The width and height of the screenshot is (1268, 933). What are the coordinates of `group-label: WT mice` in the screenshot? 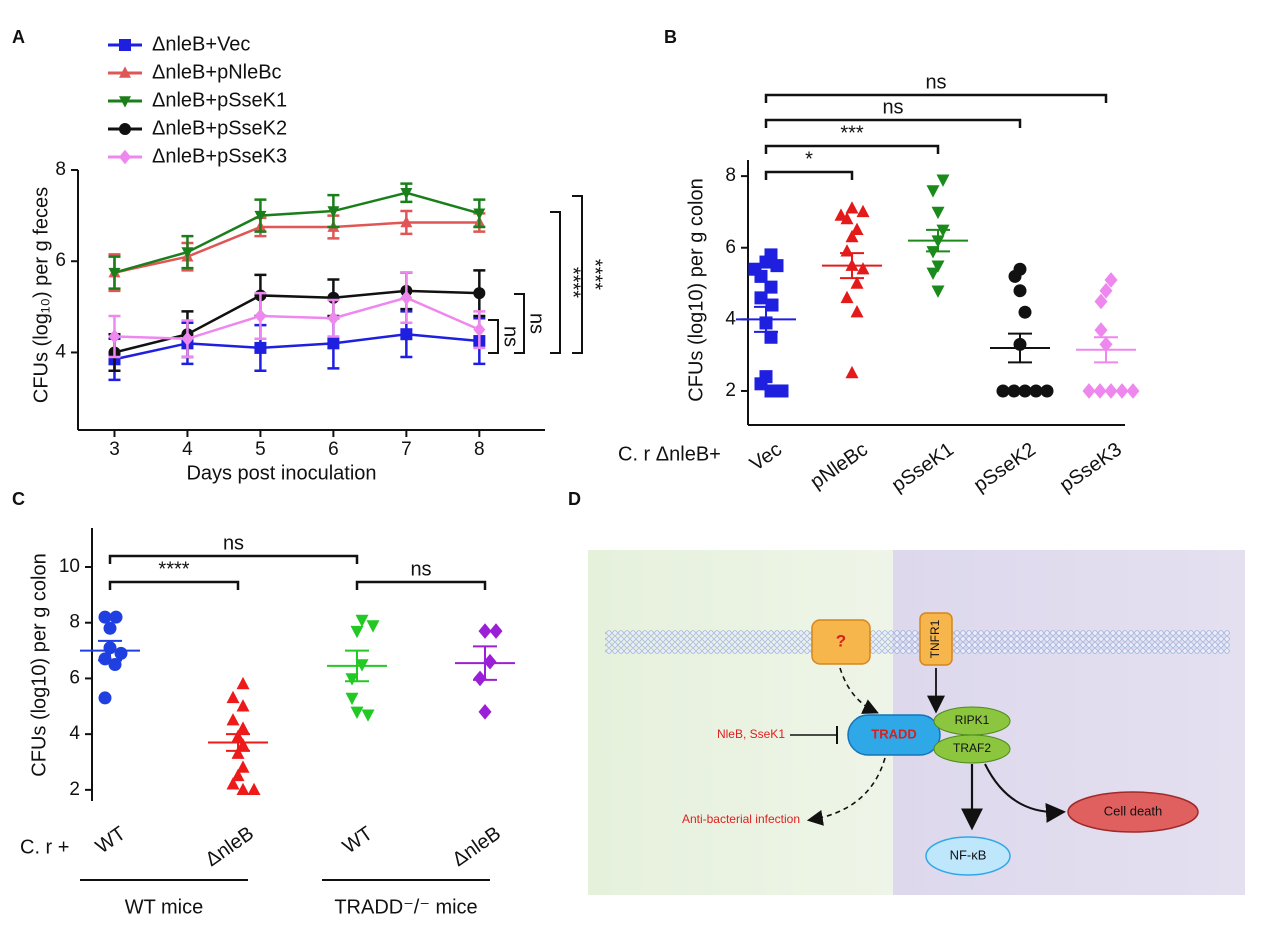 It's located at (164, 907).